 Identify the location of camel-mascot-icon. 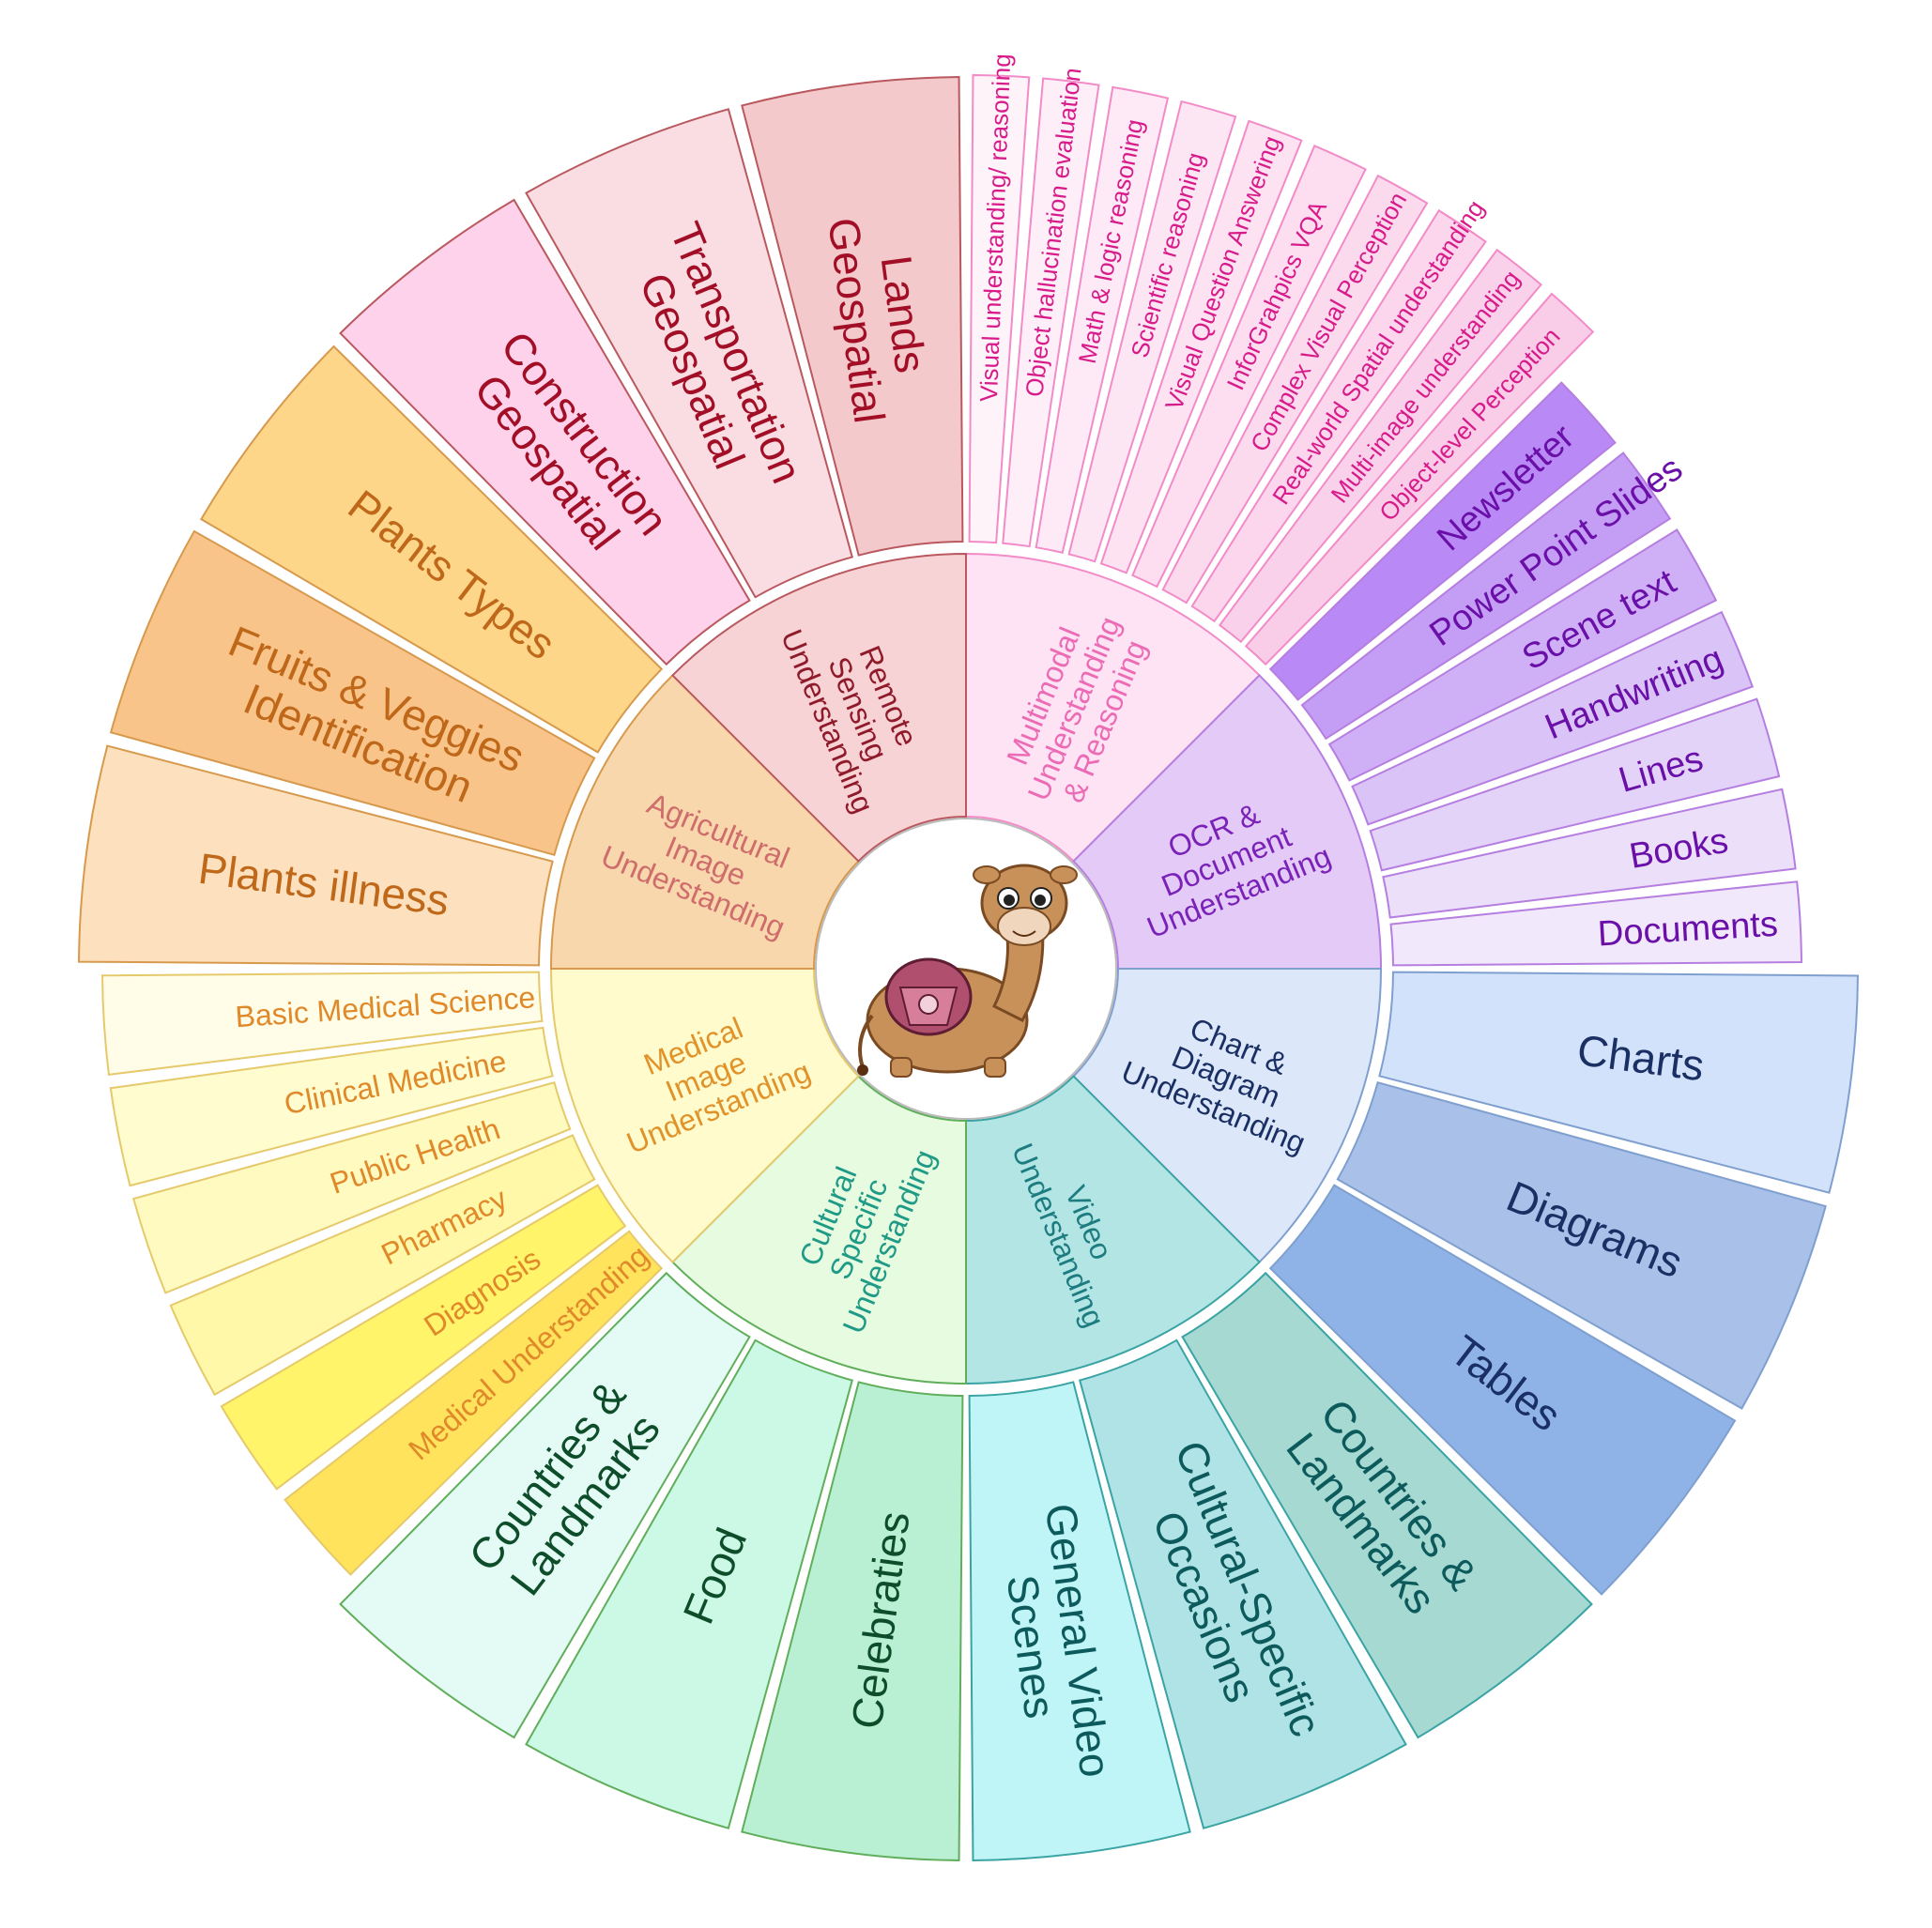
(967, 971).